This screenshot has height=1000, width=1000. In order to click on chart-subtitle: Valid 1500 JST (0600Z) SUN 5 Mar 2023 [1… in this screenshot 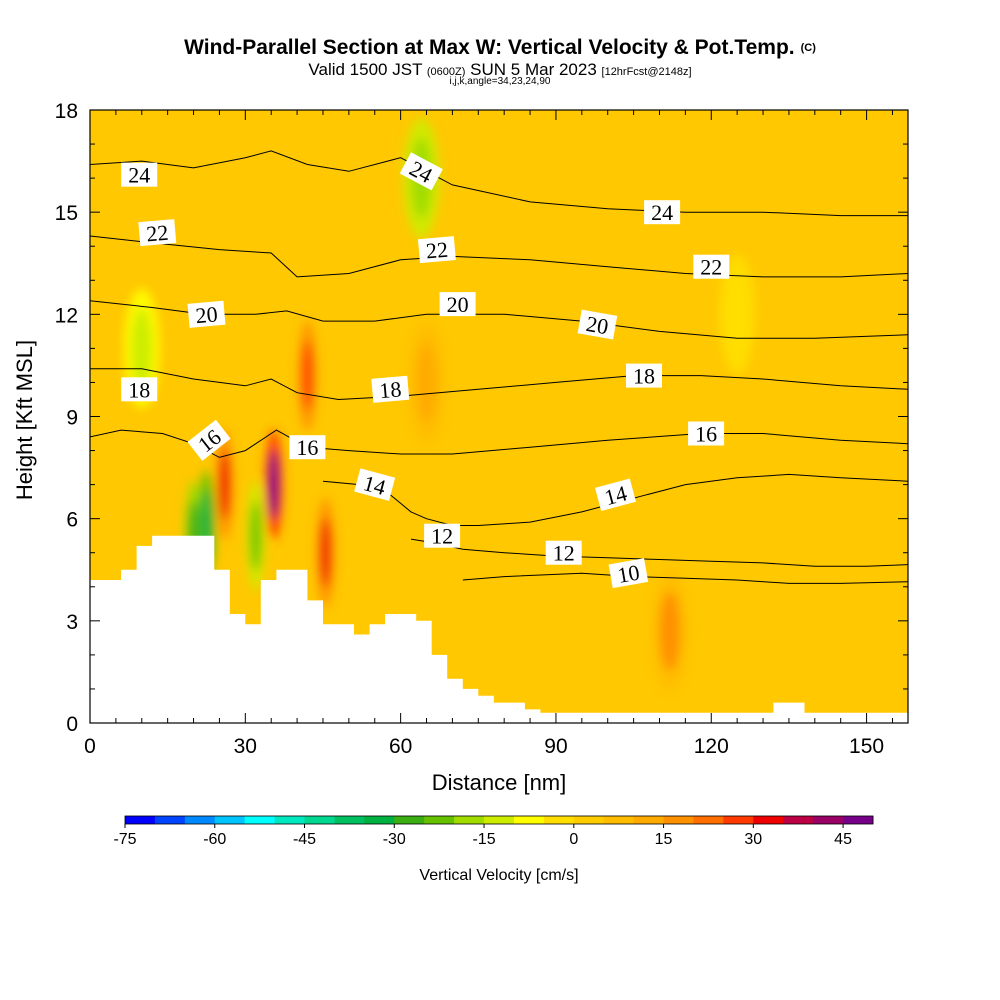, I will do `click(500, 71)`.